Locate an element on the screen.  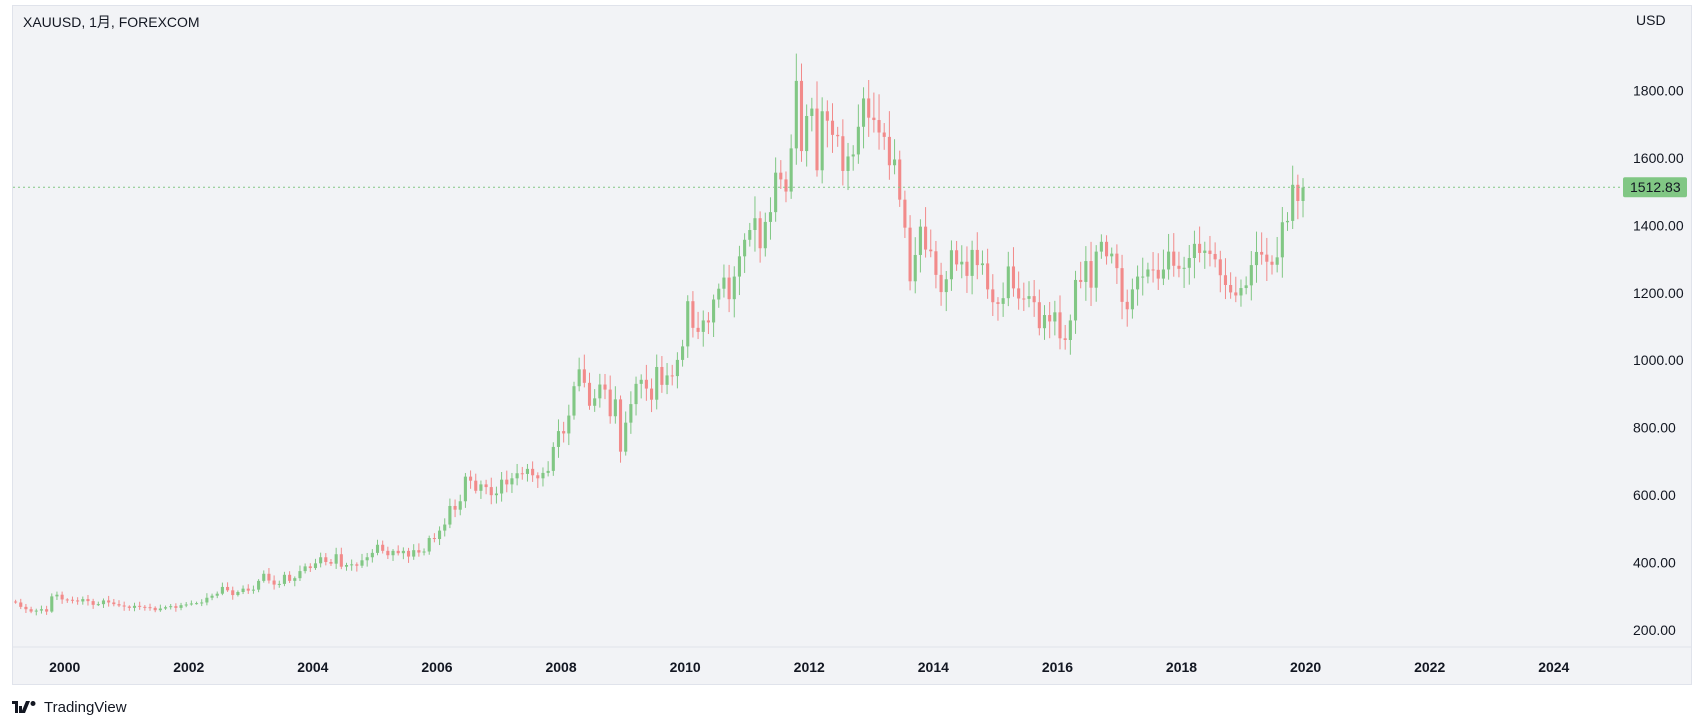
date-tick-label: 2022 is located at coordinates (1429, 667).